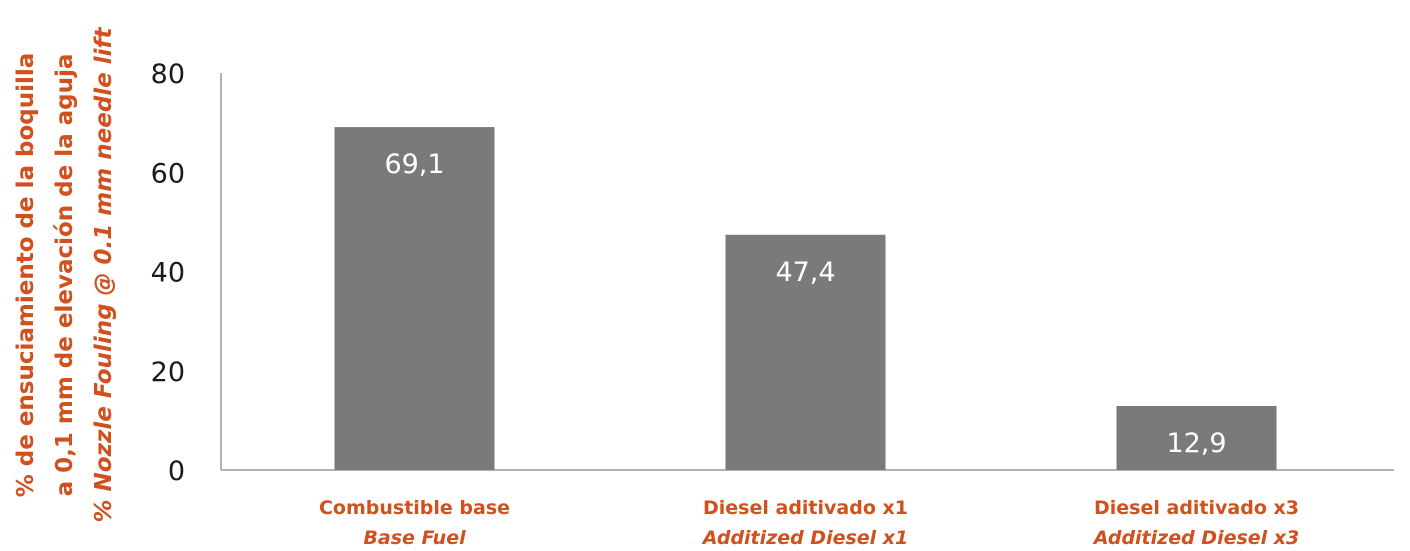  I want to click on category-label-en: Additized Diesel x1, so click(805, 538).